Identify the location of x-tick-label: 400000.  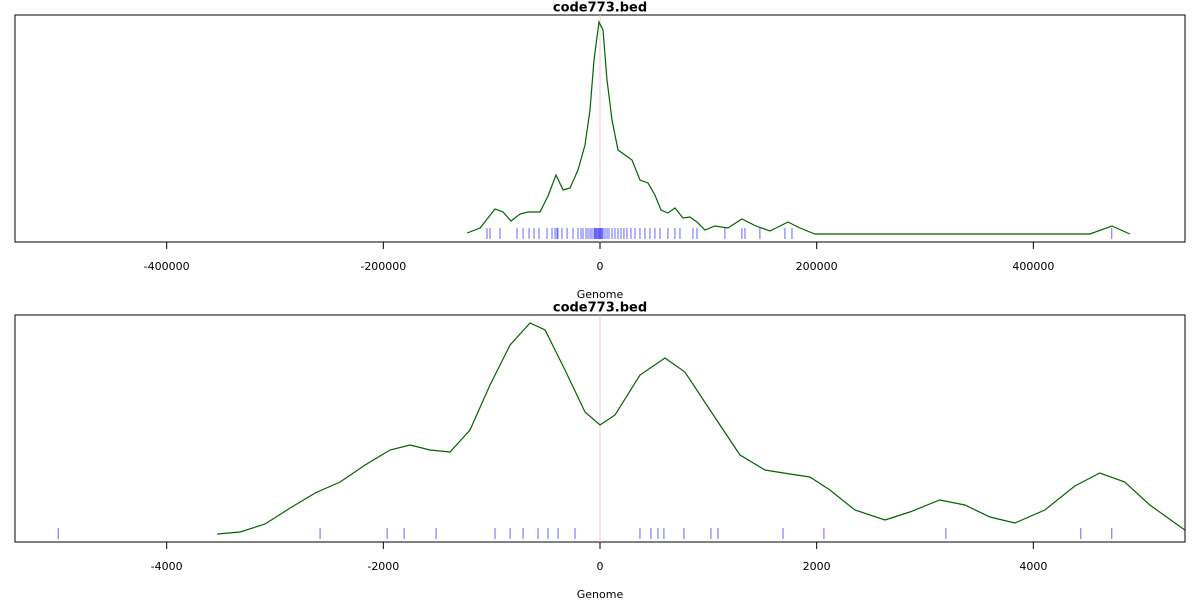
(1033, 266).